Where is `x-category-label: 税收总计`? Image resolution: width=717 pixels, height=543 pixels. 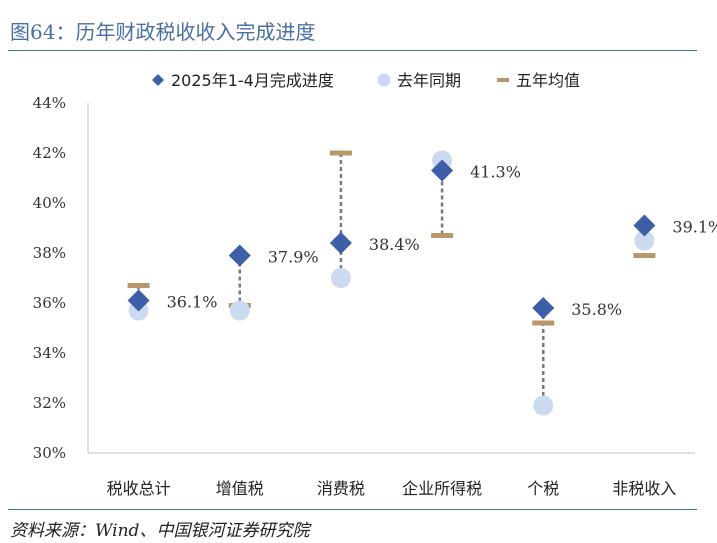
x-category-label: 税收总计 is located at coordinates (139, 488).